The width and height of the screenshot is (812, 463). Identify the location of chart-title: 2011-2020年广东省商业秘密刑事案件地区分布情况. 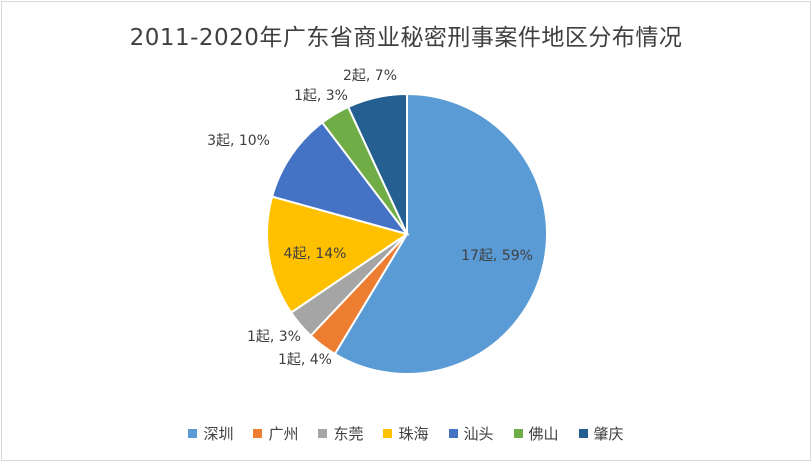
(406, 38).